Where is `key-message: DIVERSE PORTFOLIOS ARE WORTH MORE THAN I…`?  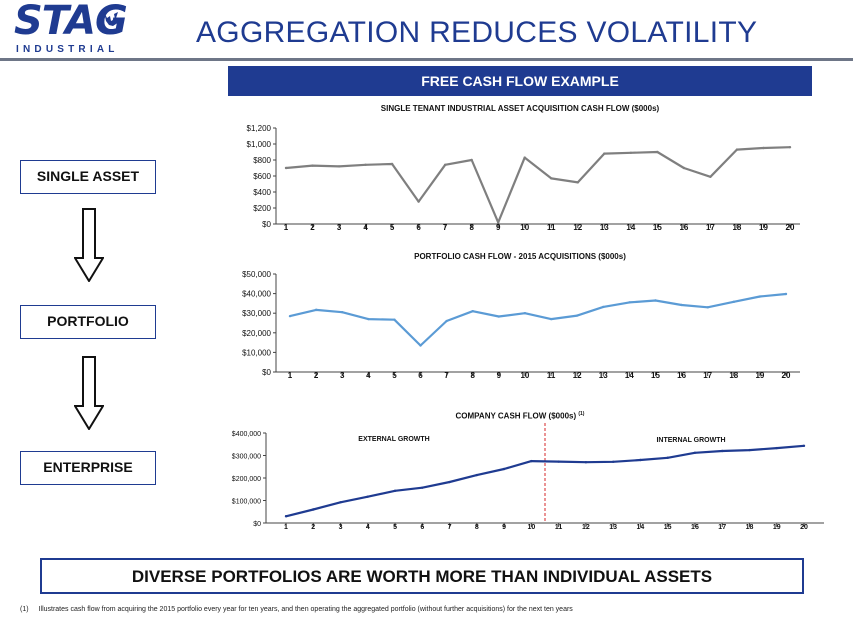 key-message: DIVERSE PORTFOLIOS ARE WORTH MORE THAN I… is located at coordinates (422, 576).